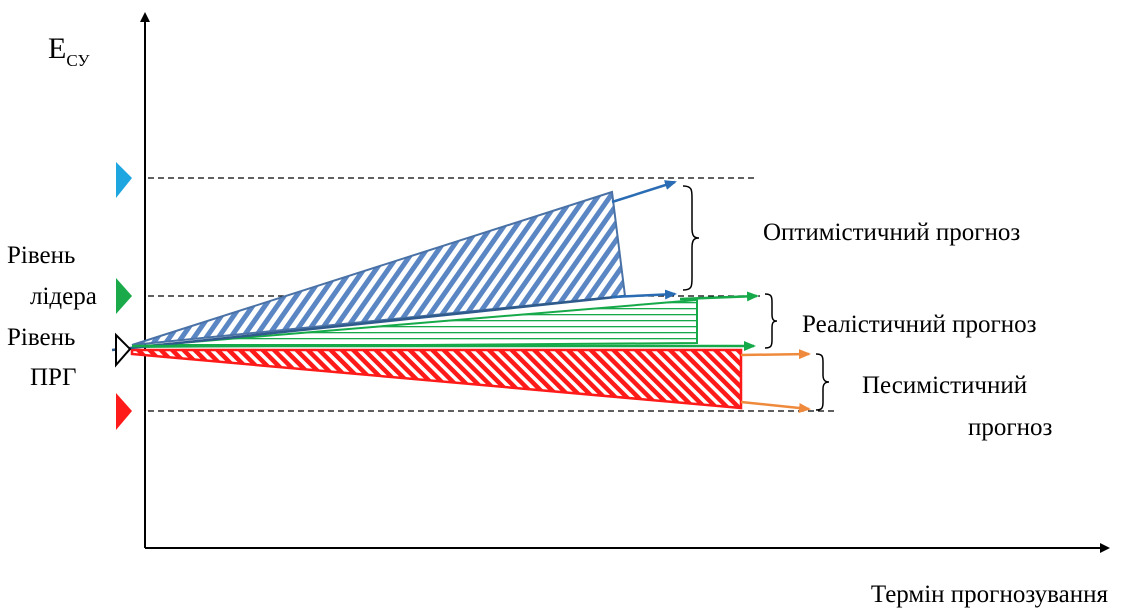  I want to click on pessimistic-brace, so click(822, 382).